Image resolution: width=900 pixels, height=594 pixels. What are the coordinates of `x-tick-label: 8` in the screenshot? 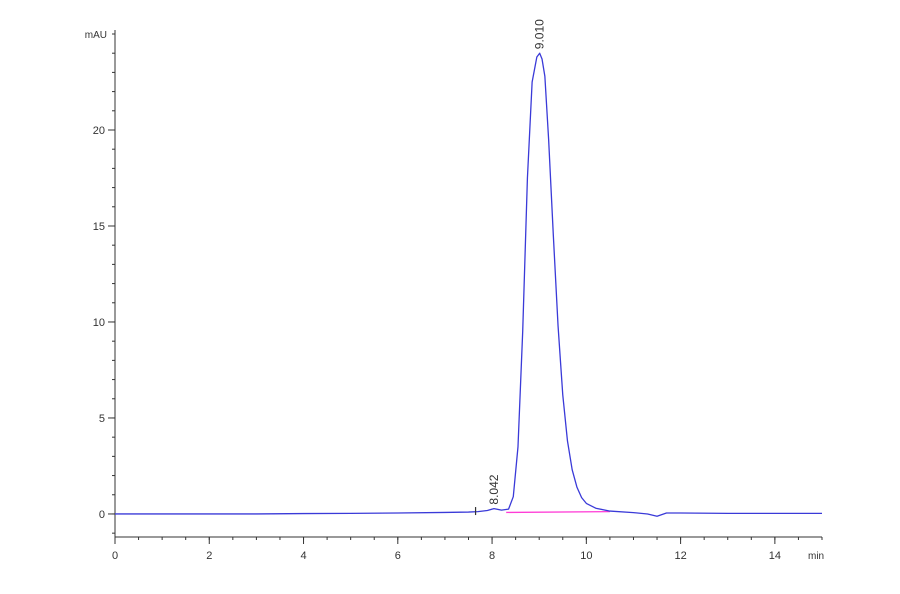 It's located at (492, 556).